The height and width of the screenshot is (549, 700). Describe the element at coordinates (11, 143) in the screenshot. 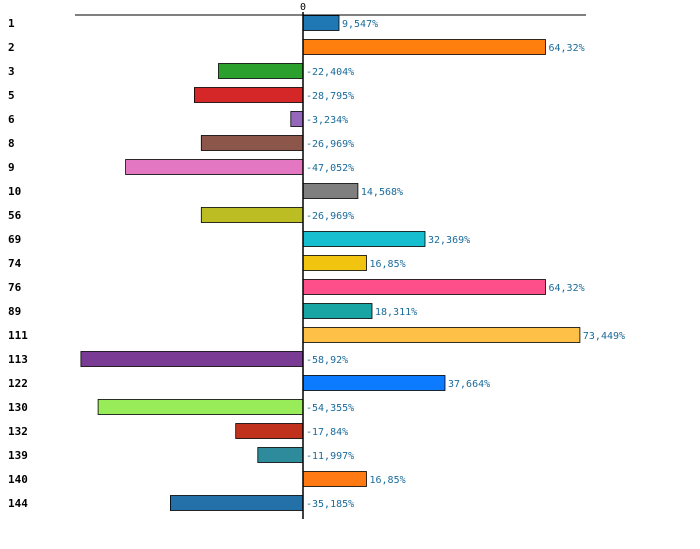

I see `category-label: 8` at that location.